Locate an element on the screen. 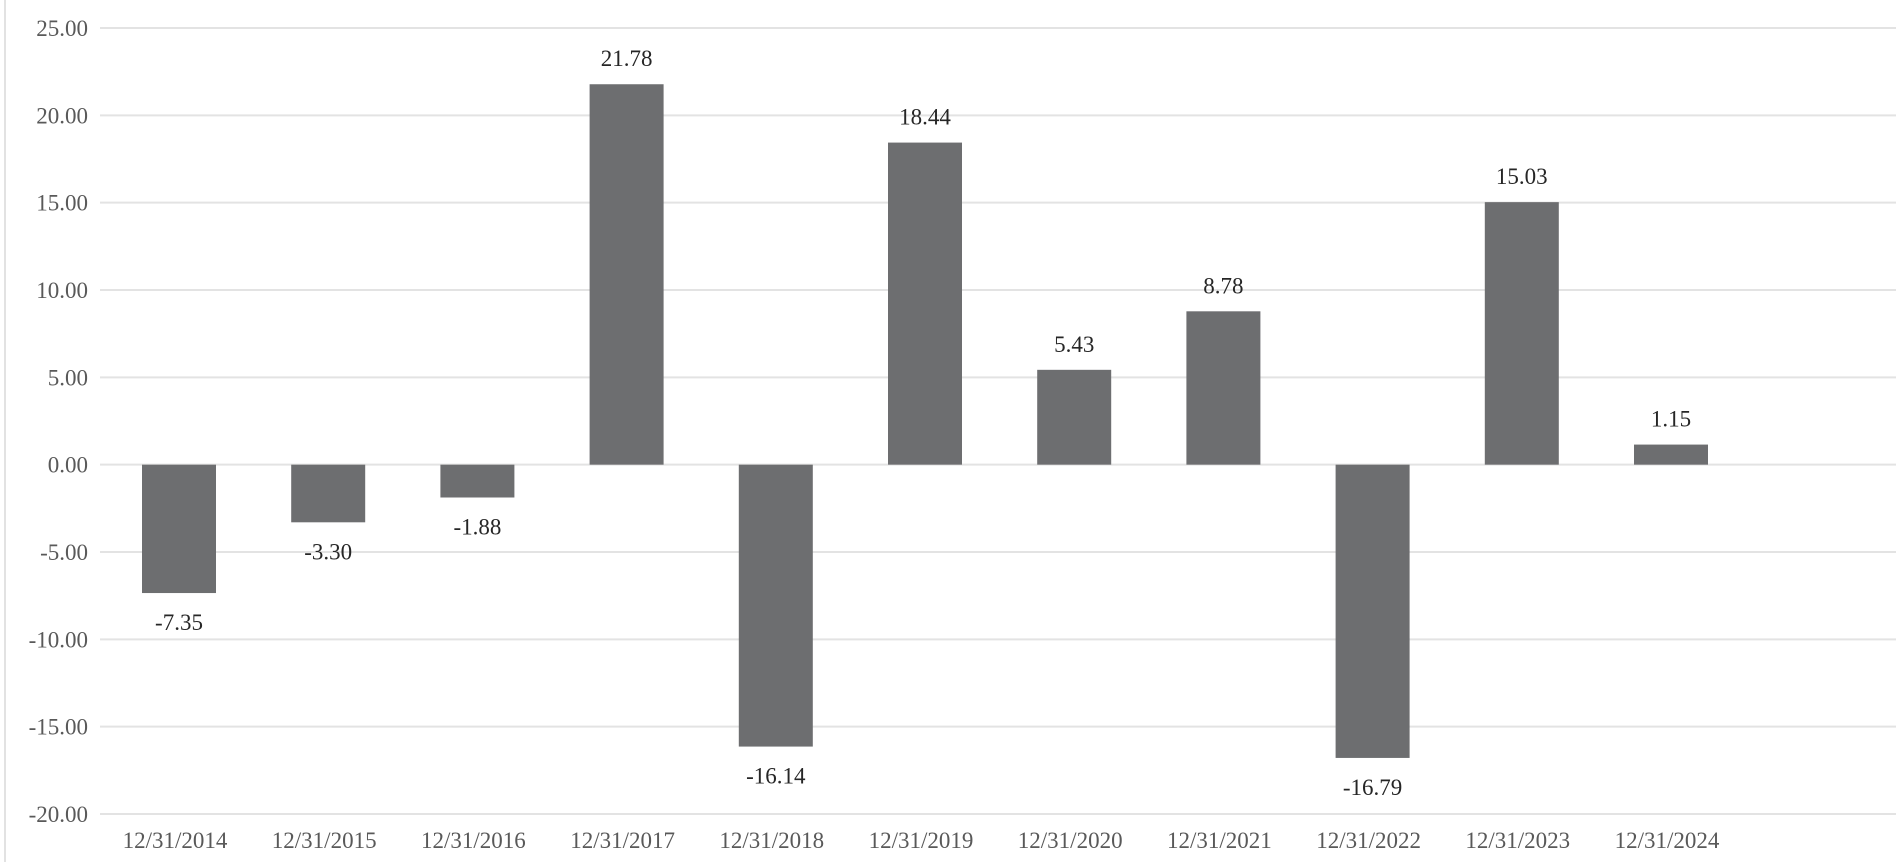 The height and width of the screenshot is (867, 1896). x-tick-label: 12/31/2017 is located at coordinates (622, 840).